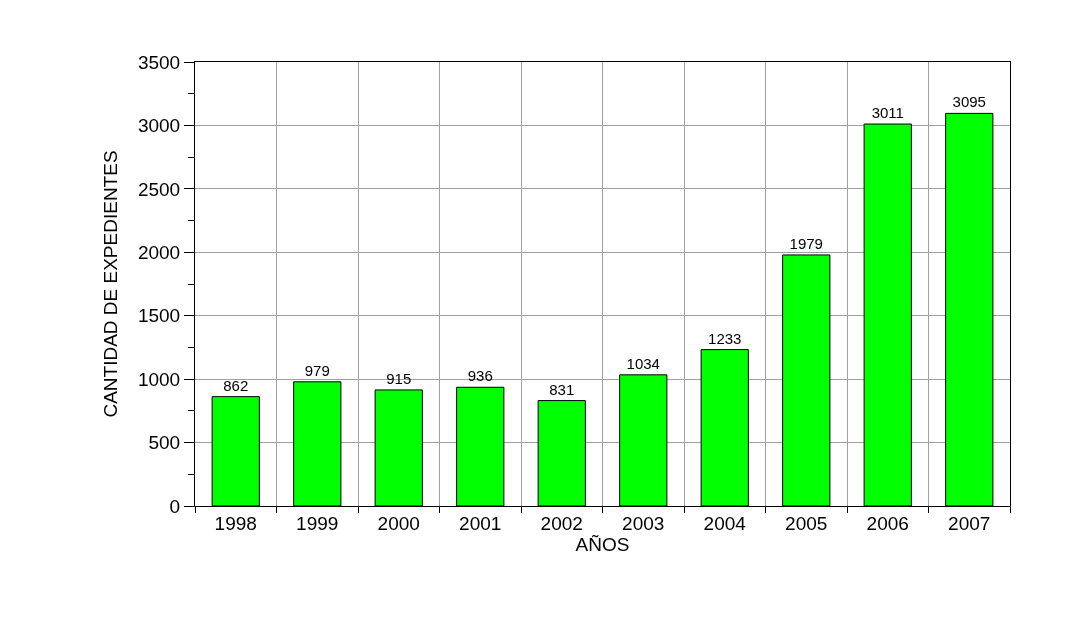 This screenshot has height=641, width=1075. Describe the element at coordinates (159, 379) in the screenshot. I see `y-tick-label: 1000` at that location.